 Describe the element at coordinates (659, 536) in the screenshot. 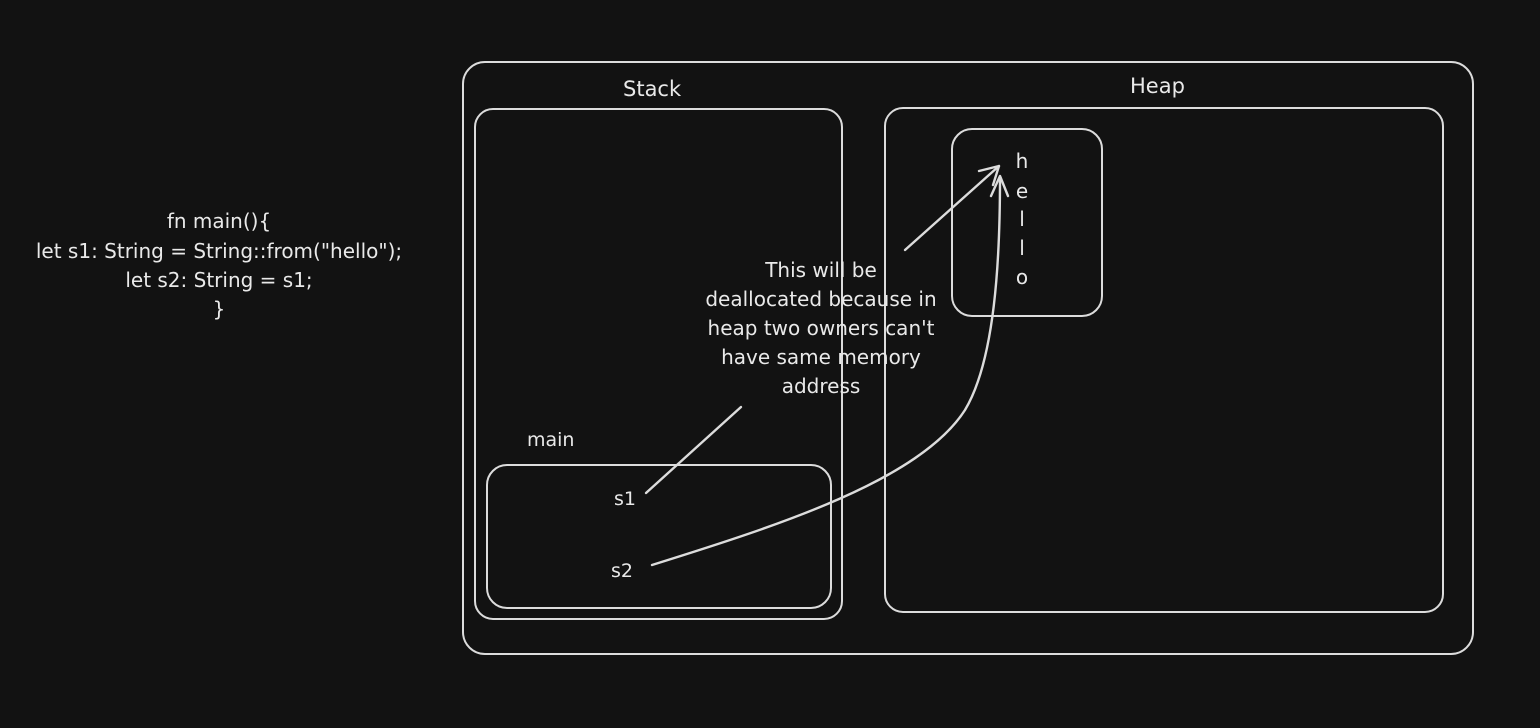

I see `main-frame-box` at that location.